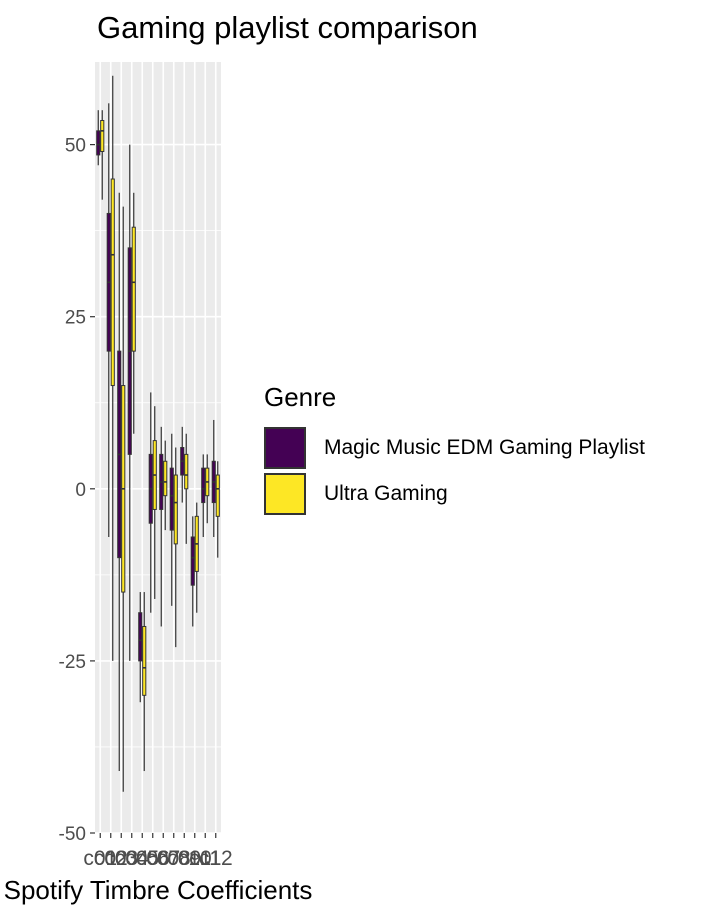 This screenshot has height=921, width=720. What do you see at coordinates (454, 494) in the screenshot?
I see `legend-item-ultra-gaming: Ultra Gaming` at bounding box center [454, 494].